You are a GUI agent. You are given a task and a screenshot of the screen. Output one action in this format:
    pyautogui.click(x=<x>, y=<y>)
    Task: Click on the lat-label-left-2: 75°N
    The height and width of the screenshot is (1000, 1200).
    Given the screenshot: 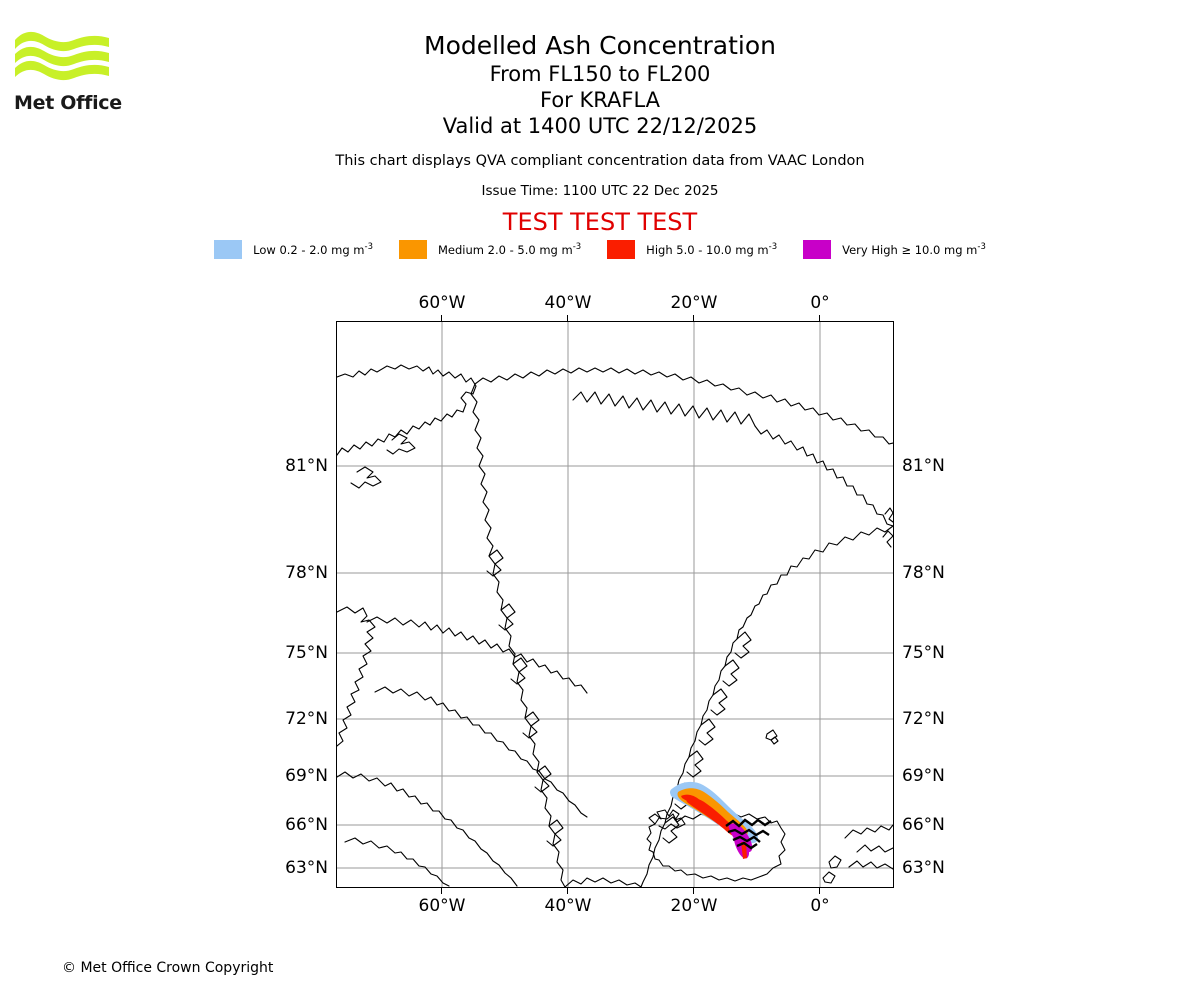 What is the action you would take?
    pyautogui.click(x=306, y=653)
    